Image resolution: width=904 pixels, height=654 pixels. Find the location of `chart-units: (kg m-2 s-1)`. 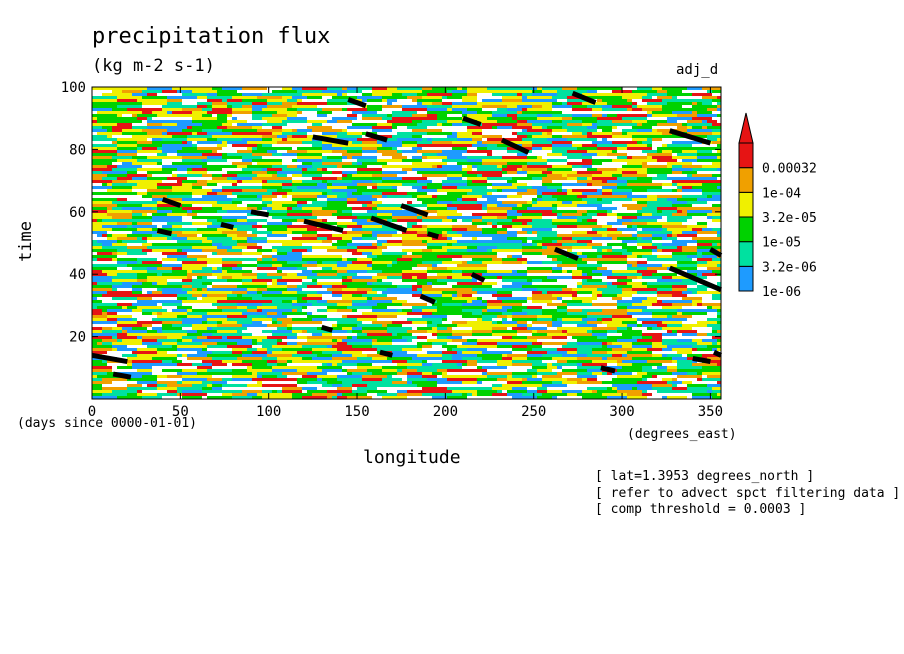

chart-units: (kg m-2 s-1) is located at coordinates (153, 66).